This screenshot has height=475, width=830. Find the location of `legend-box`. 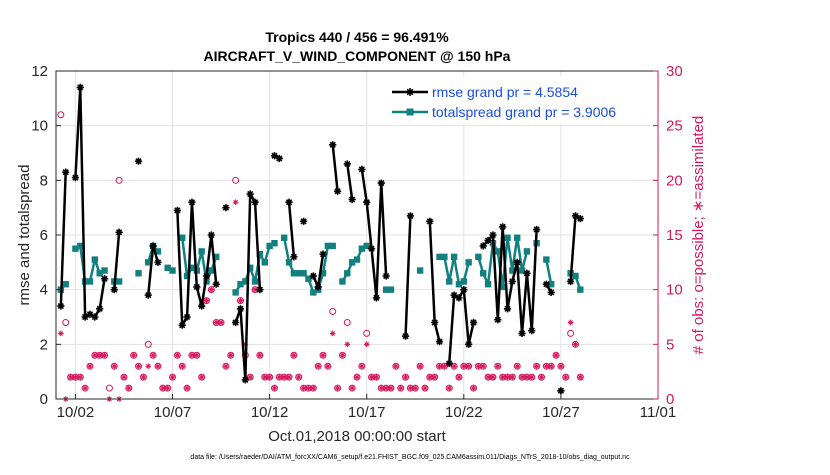

legend-box is located at coordinates (518, 100).